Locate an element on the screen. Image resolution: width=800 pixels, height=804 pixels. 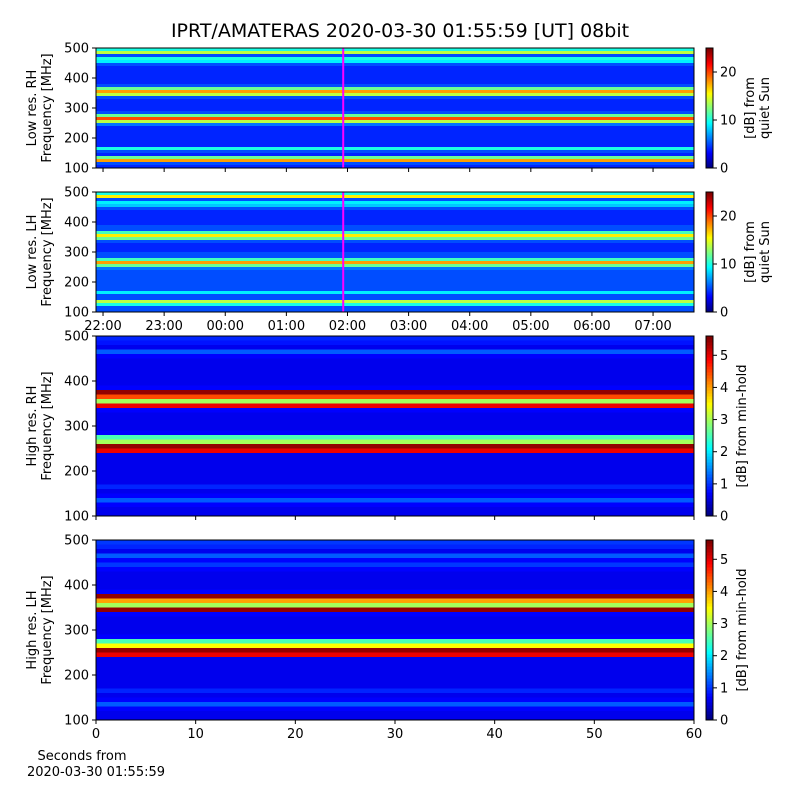
y-label: Low res. RH is located at coordinates (32, 108).